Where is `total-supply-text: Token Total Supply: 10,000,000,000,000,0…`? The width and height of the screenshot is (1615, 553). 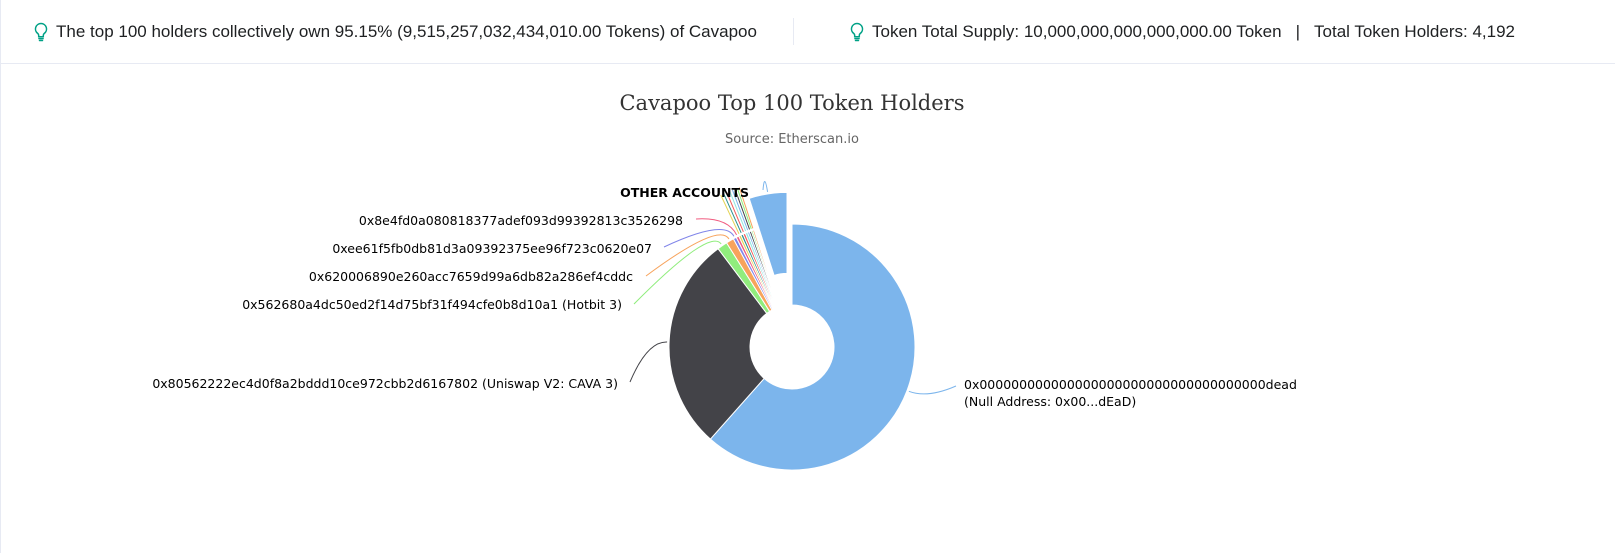 total-supply-text: Token Total Supply: 10,000,000,000,000,0… is located at coordinates (1077, 31).